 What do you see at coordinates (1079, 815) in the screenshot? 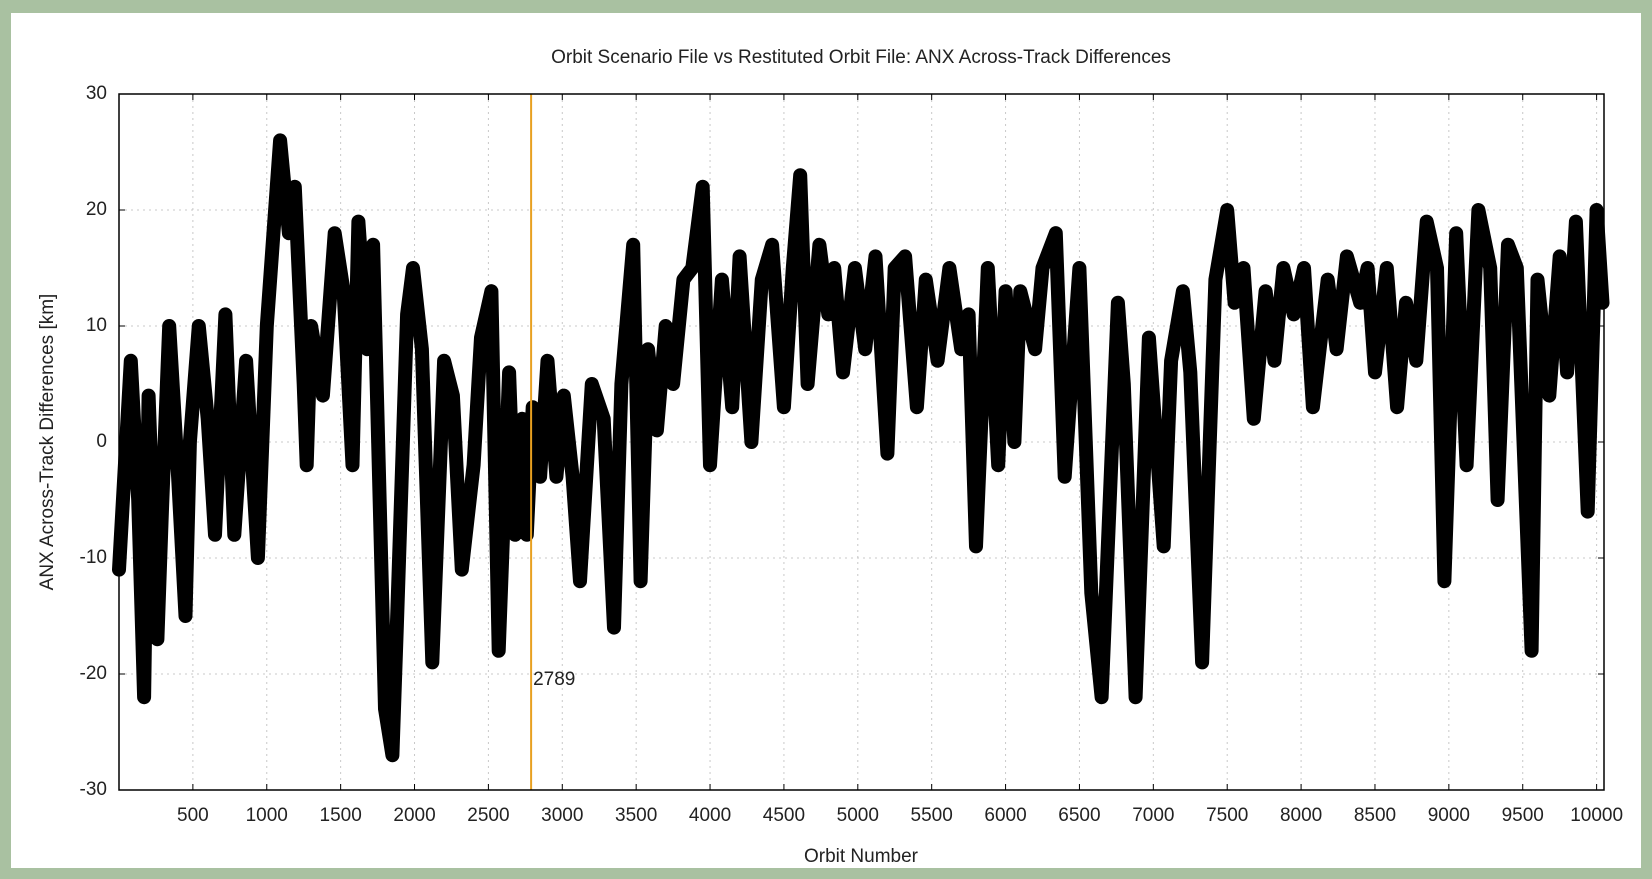
I see `x-tick-label: 6500` at bounding box center [1079, 815].